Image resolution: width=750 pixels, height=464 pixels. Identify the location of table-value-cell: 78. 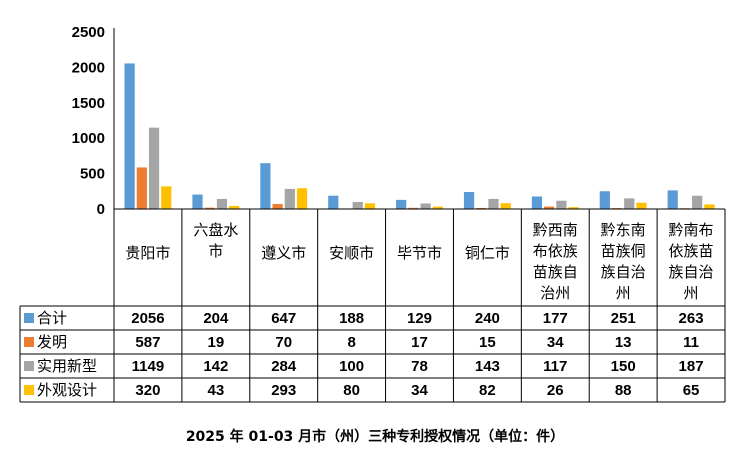
(419, 366).